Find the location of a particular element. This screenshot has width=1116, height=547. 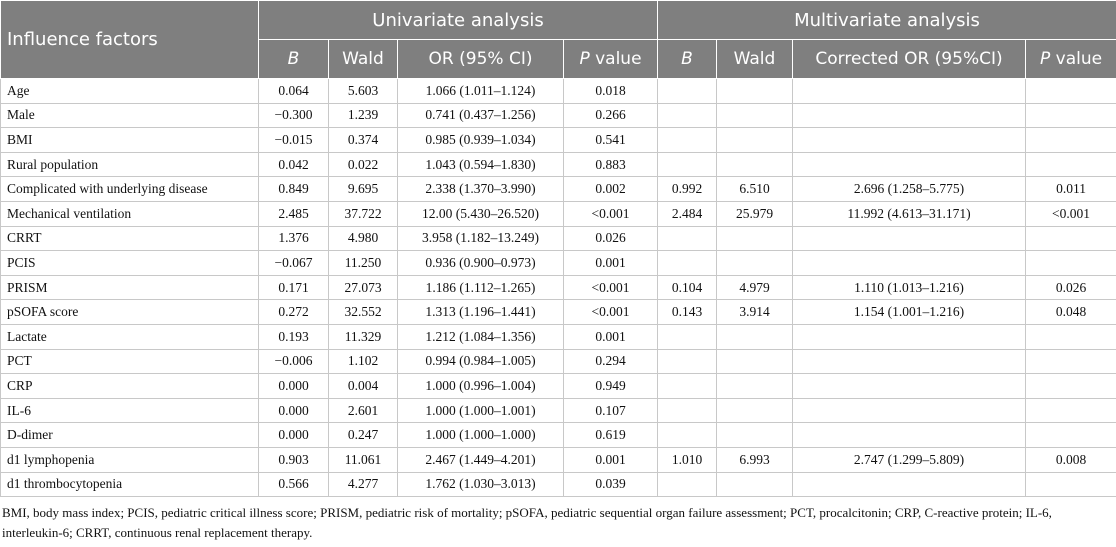

uni-cell: <0.001 is located at coordinates (610, 287).